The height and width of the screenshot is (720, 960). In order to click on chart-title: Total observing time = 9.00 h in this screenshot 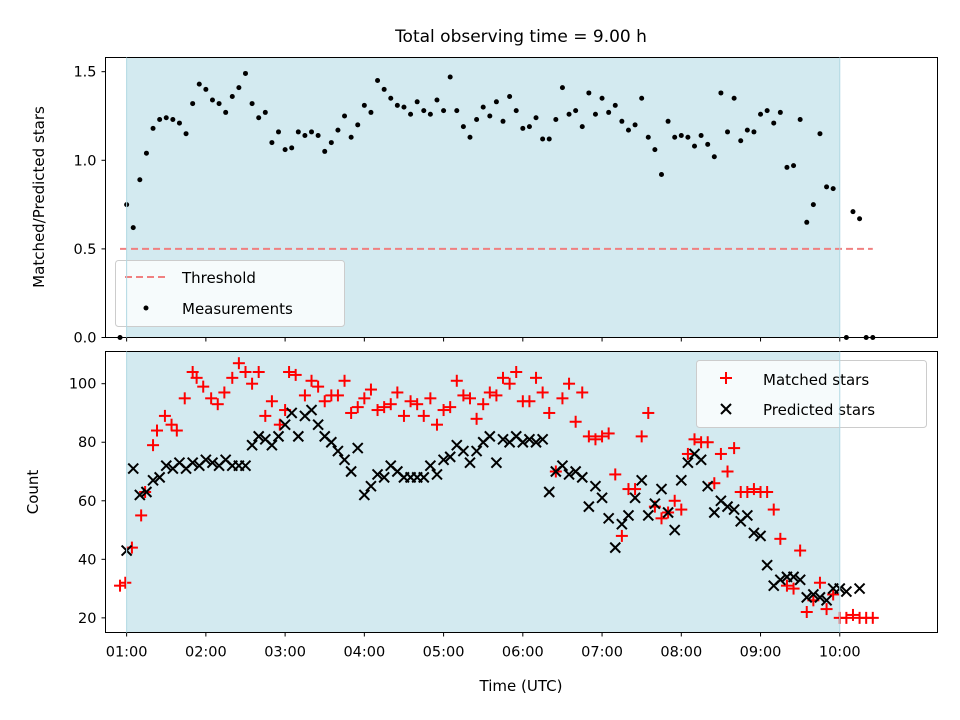, I will do `click(520, 37)`.